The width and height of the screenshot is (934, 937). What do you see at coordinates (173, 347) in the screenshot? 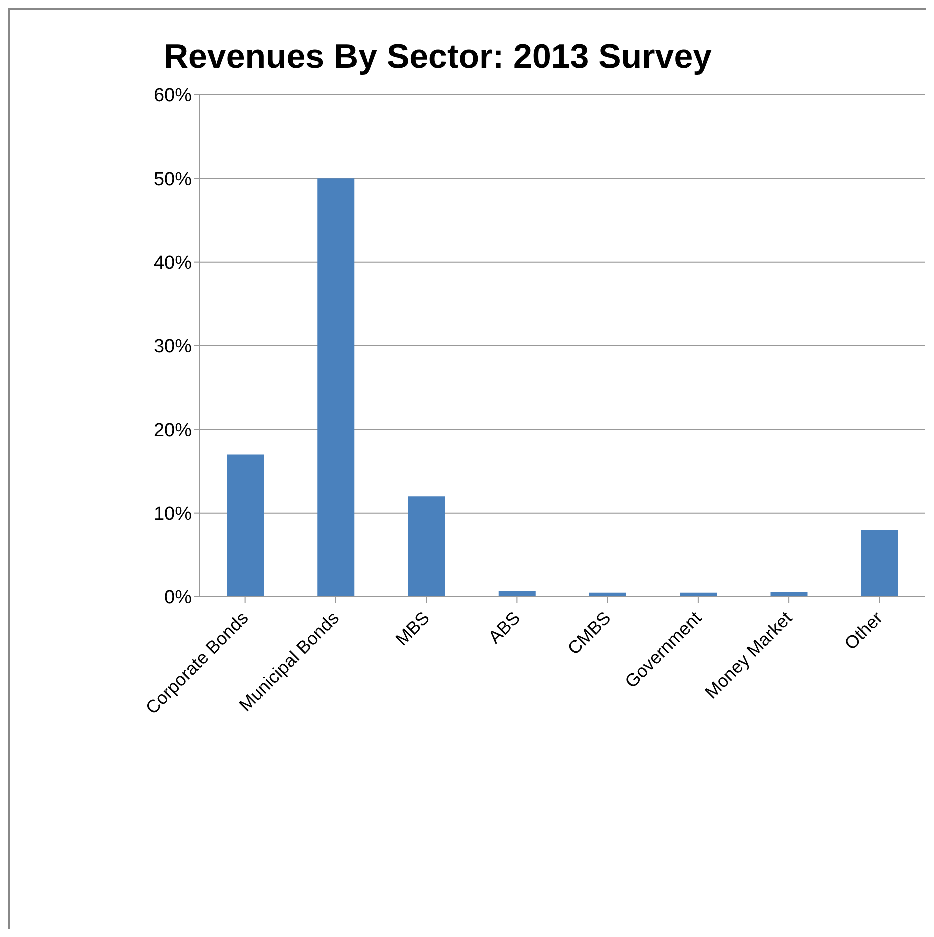
I see `y-tick-label: 30%` at bounding box center [173, 347].